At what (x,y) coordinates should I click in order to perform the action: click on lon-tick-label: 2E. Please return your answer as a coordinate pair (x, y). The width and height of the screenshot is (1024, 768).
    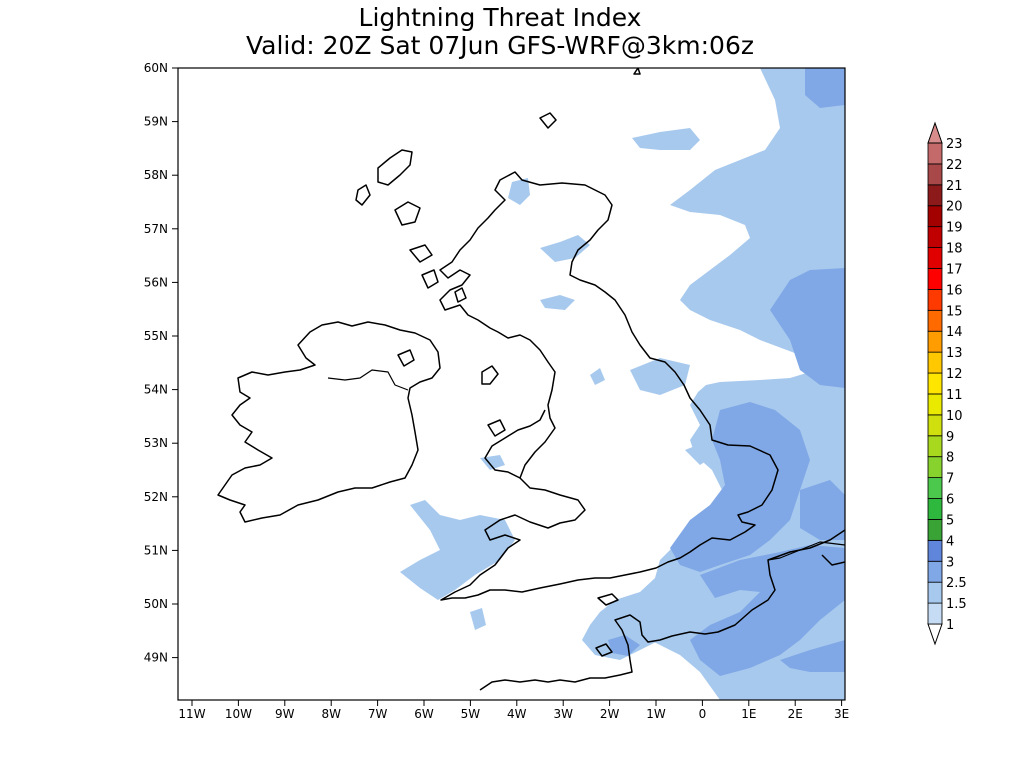
    Looking at the image, I should click on (795, 714).